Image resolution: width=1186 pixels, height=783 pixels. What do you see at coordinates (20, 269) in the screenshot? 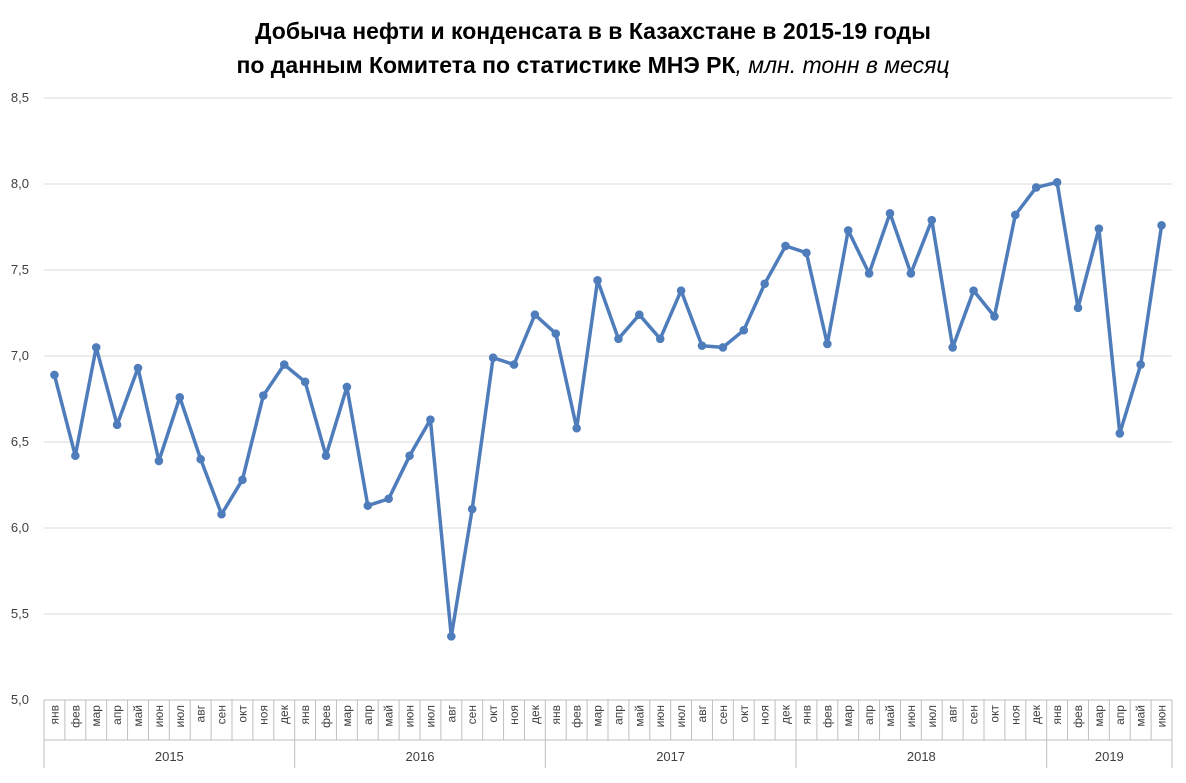
I see `y-tick-label: 7,5` at bounding box center [20, 269].